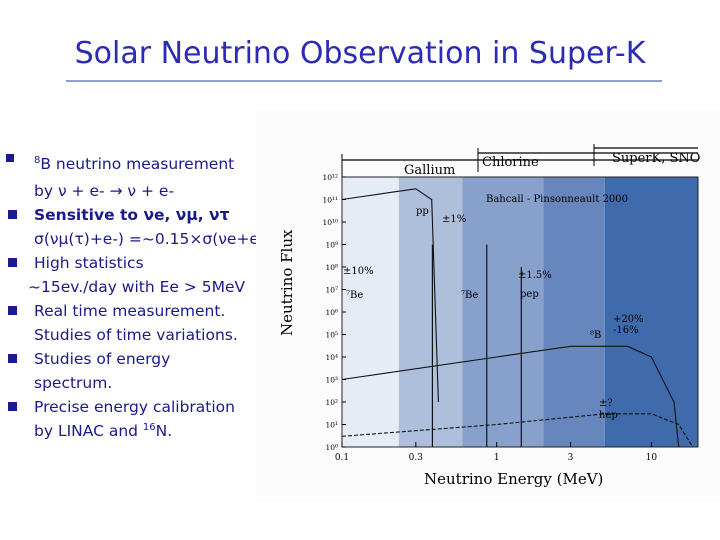 This screenshot has height=540, width=720. I want to click on bullet-5: Studies of energy, so click(143, 359).